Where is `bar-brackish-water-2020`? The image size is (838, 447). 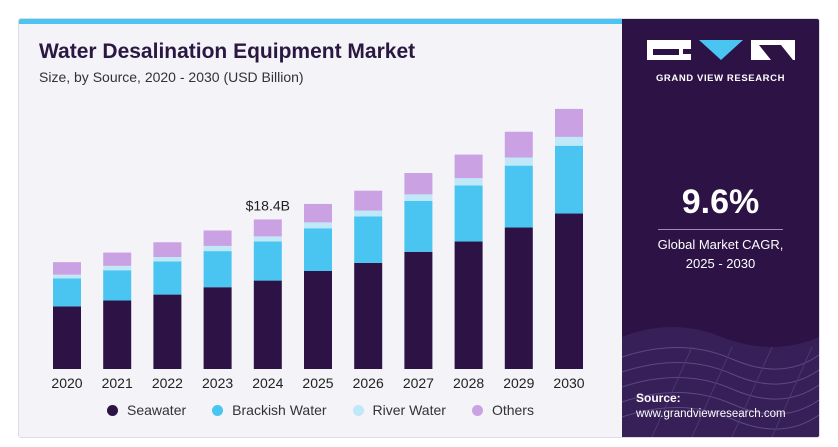
bar-brackish-water-2020 is located at coordinates (67, 292).